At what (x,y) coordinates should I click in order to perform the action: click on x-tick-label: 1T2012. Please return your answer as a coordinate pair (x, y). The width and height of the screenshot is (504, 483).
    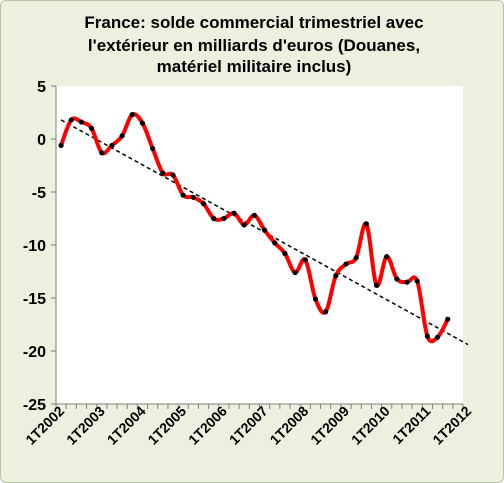
    Looking at the image, I should click on (451, 425).